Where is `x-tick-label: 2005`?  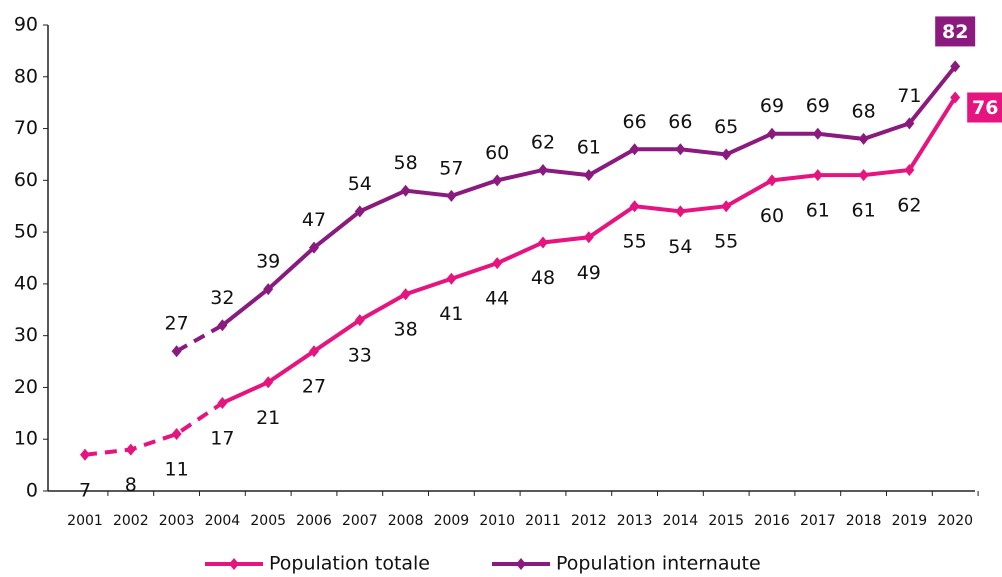 x-tick-label: 2005 is located at coordinates (268, 521).